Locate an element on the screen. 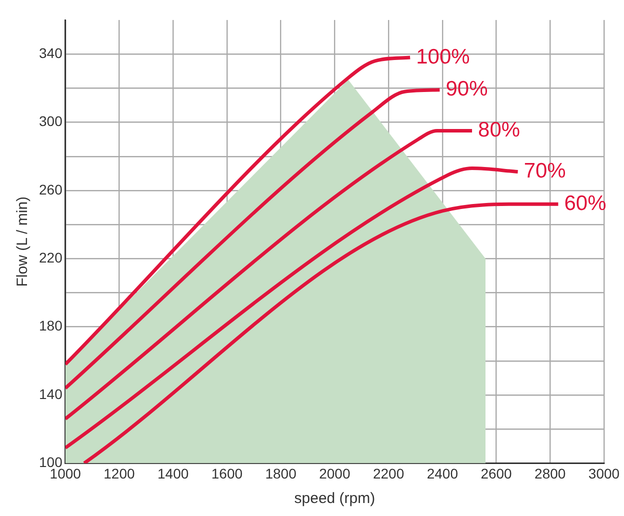 The image size is (624, 516). x-tick-label: 2400 is located at coordinates (442, 473).